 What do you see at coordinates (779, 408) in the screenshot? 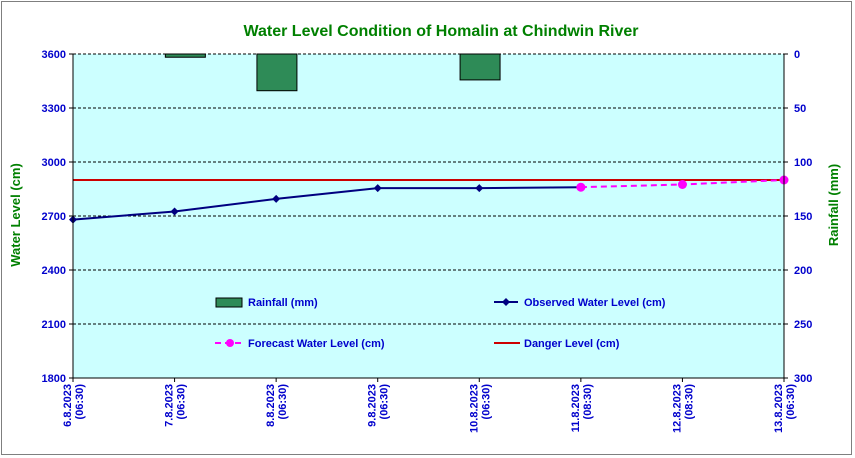
I see `x-tick-label: 13.8.2023` at bounding box center [779, 408].